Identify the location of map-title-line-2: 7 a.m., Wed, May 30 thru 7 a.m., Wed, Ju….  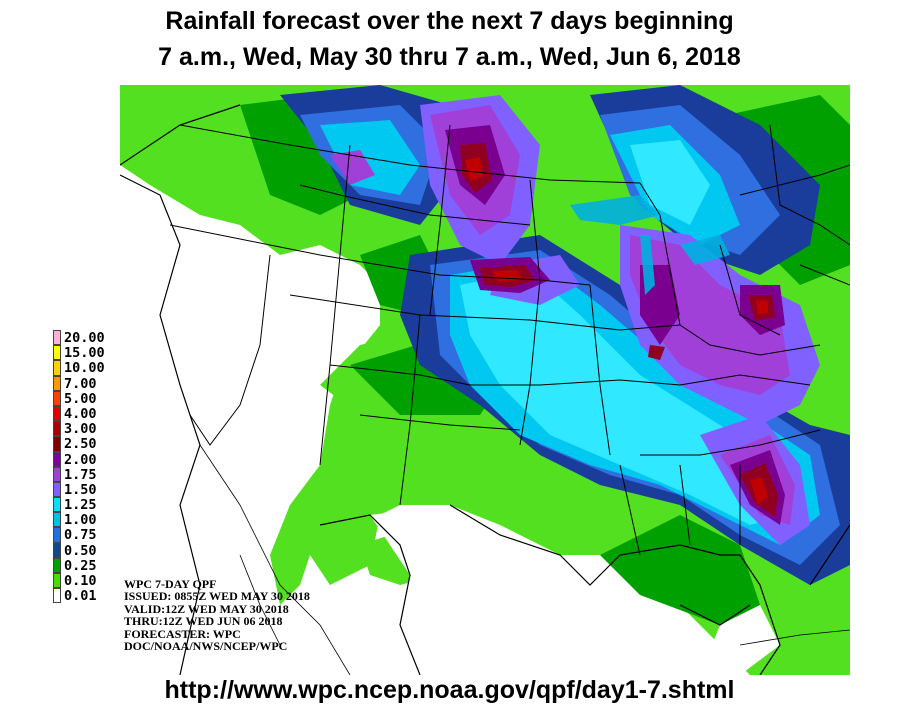
(449, 57).